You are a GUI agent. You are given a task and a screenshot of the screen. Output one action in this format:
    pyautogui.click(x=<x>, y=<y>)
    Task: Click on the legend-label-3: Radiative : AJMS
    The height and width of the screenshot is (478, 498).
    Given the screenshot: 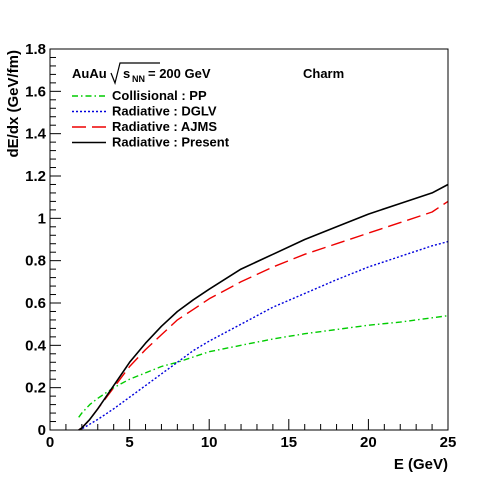 What is the action you would take?
    pyautogui.click(x=164, y=126)
    